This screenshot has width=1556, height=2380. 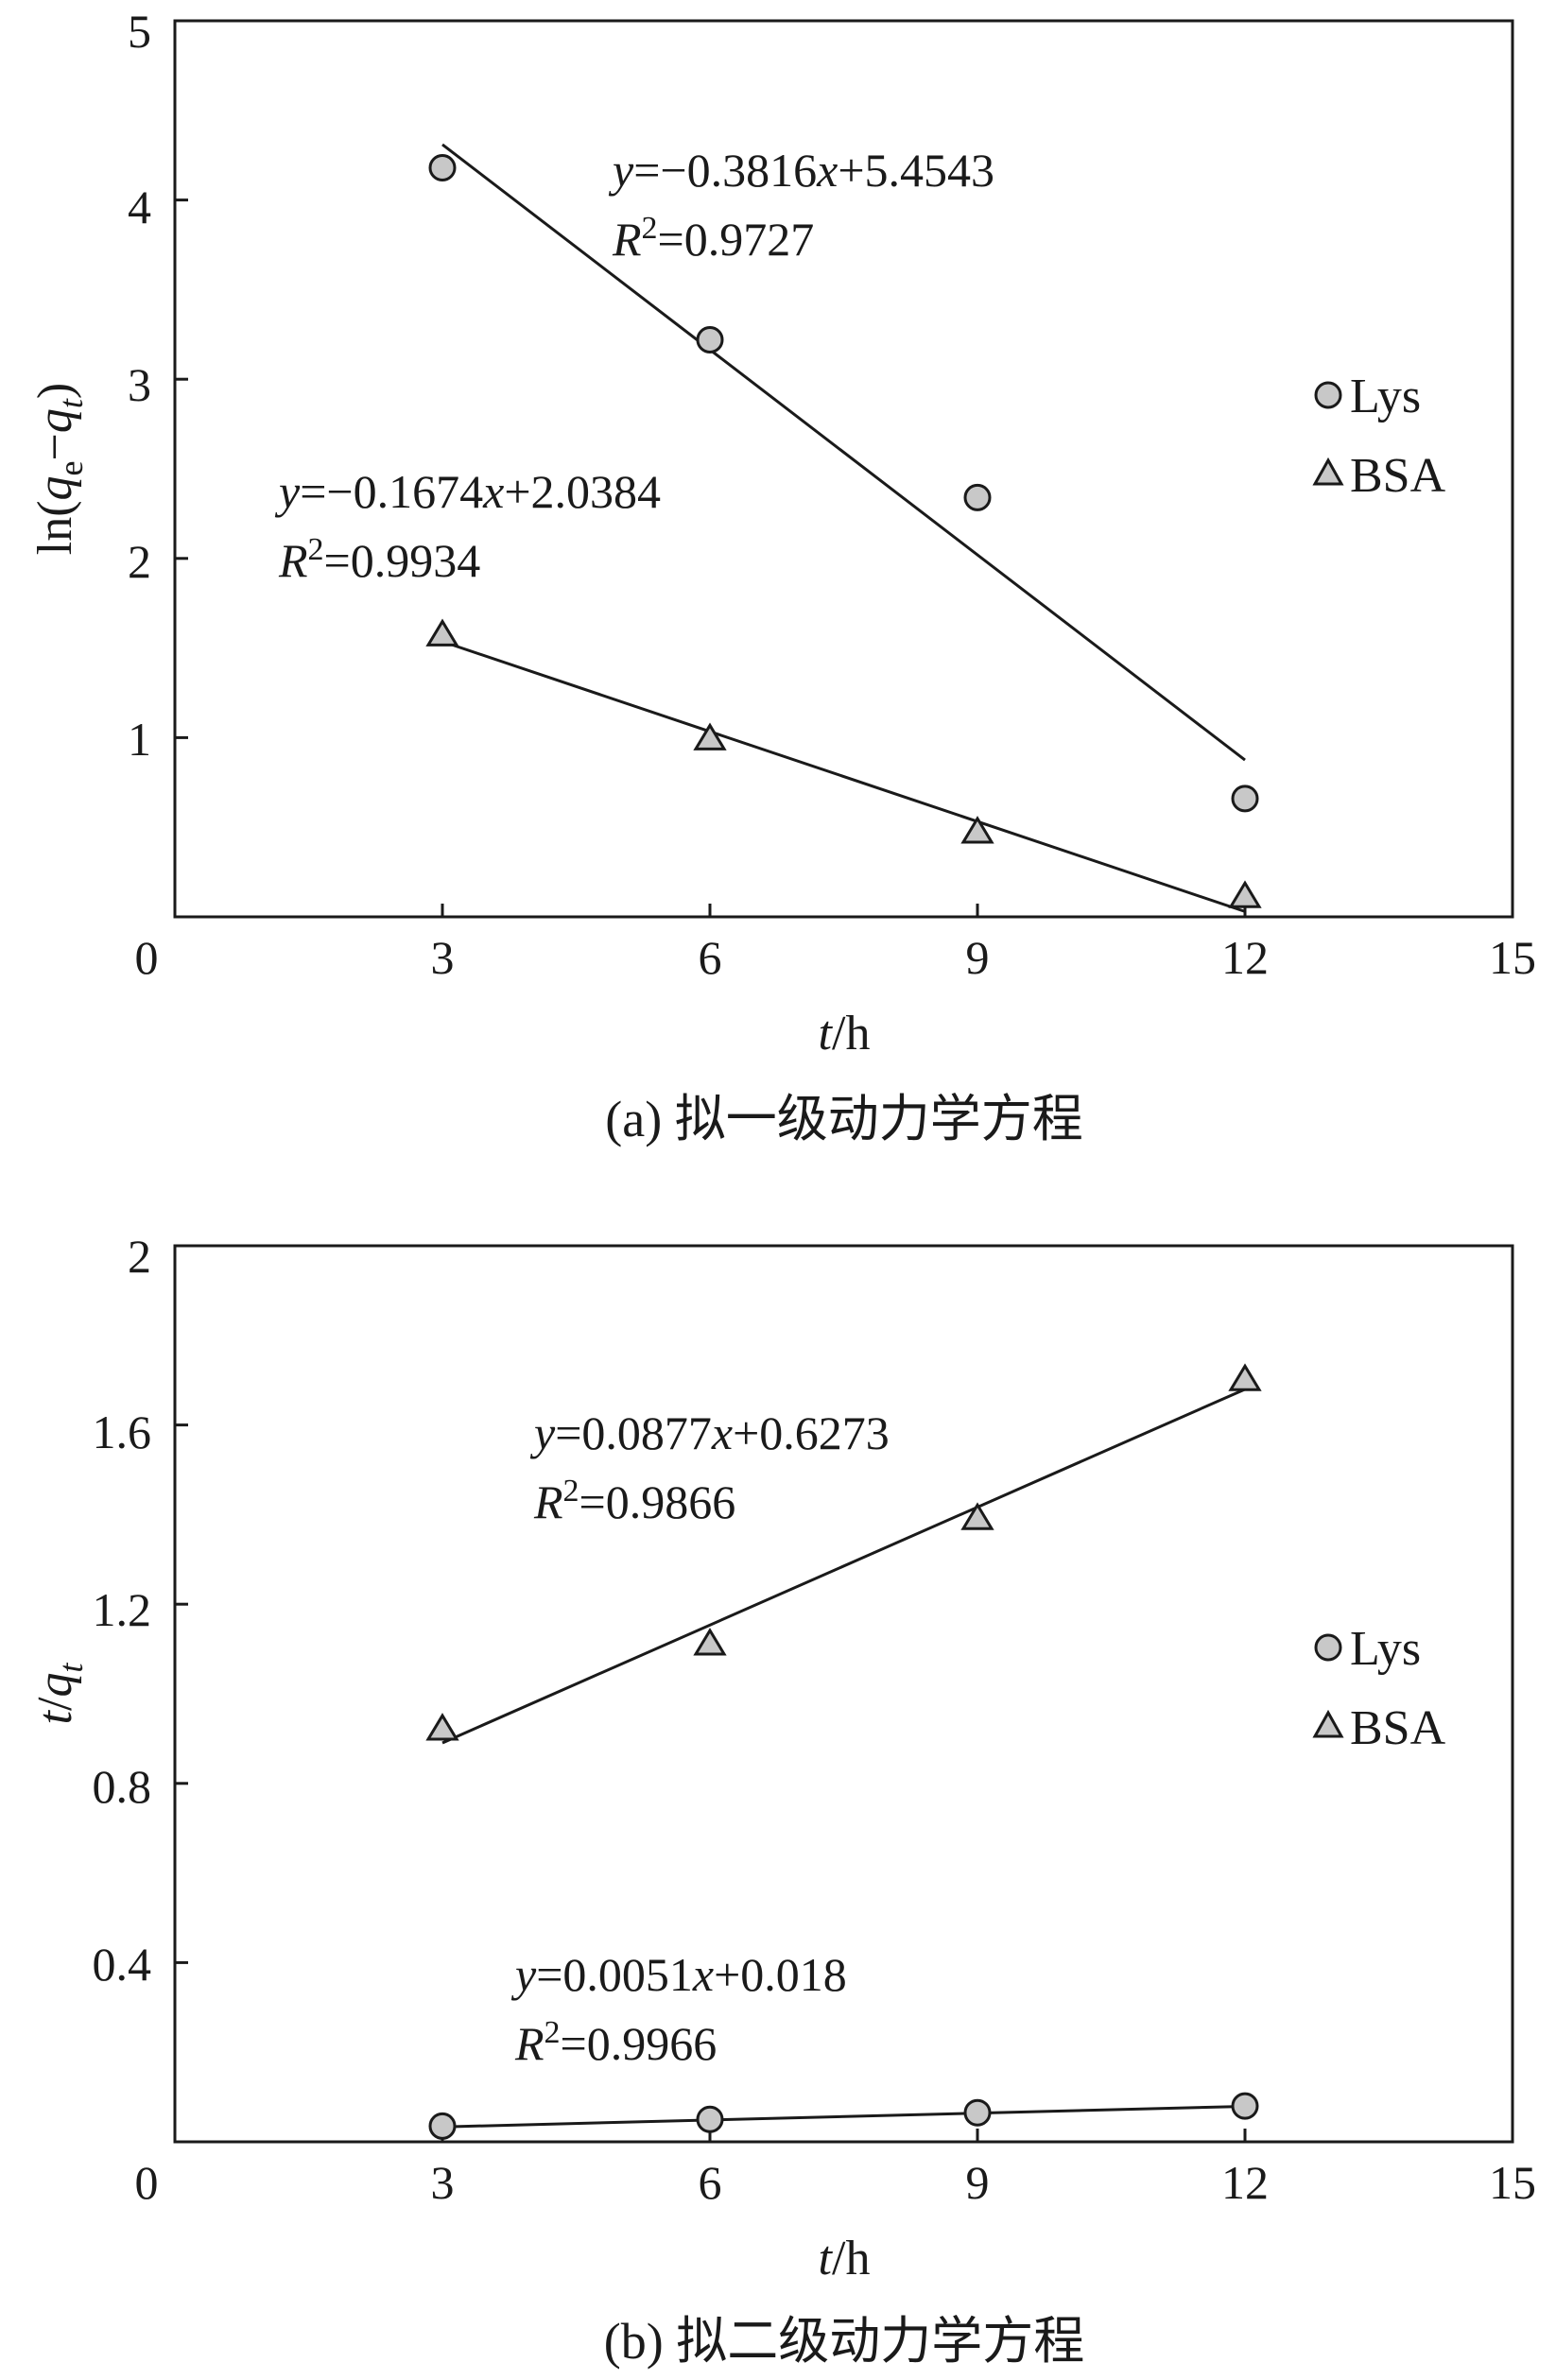 What do you see at coordinates (679, 1974) in the screenshot?
I see `fit-equation-lys-b: y=0.0051x+0.018` at bounding box center [679, 1974].